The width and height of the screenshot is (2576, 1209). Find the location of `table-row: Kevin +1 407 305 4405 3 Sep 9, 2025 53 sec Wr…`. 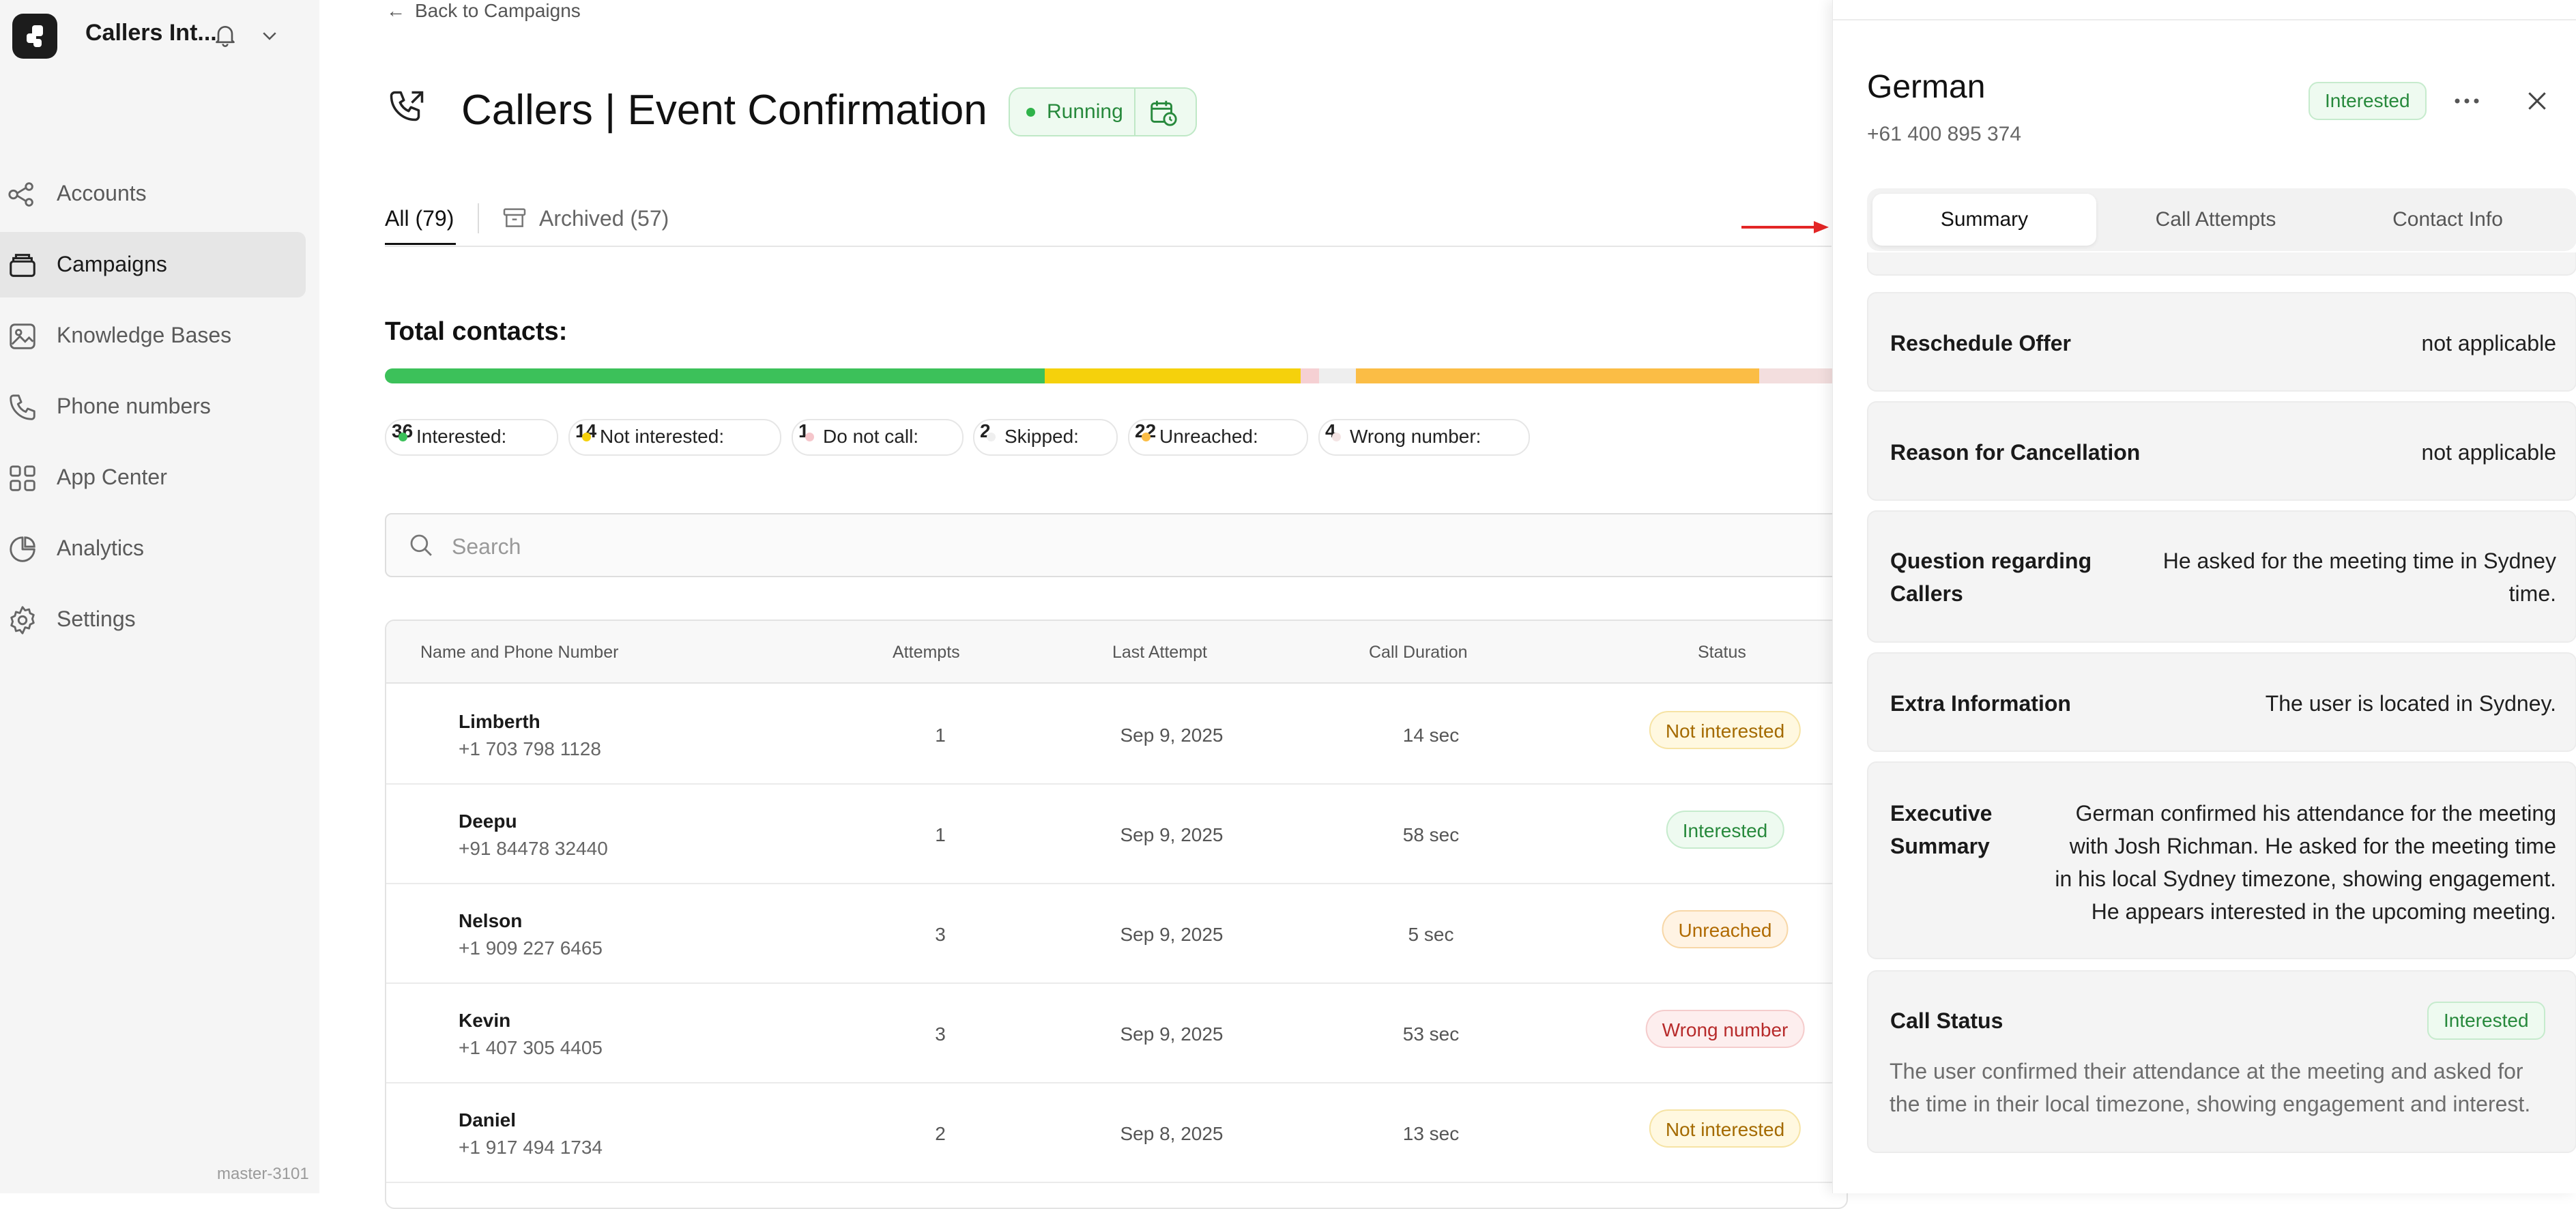

table-row: Kevin +1 407 305 4405 3 Sep 9, 2025 53 sec Wr… is located at coordinates (1116, 1032).